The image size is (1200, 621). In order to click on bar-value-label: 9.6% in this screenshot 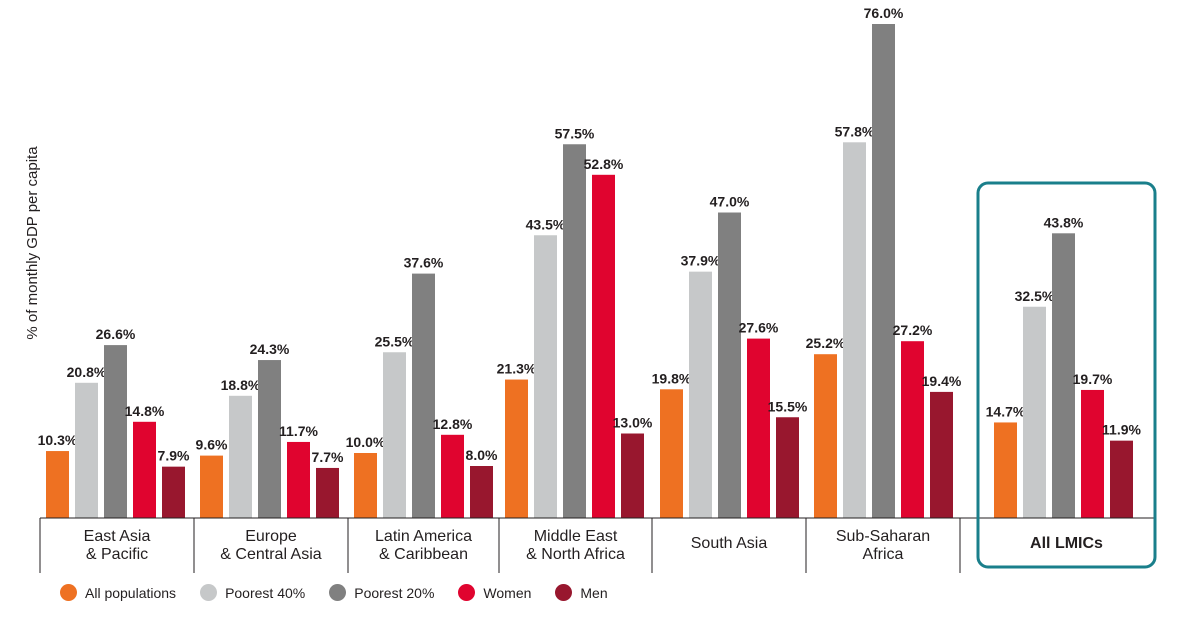, I will do `click(212, 445)`.